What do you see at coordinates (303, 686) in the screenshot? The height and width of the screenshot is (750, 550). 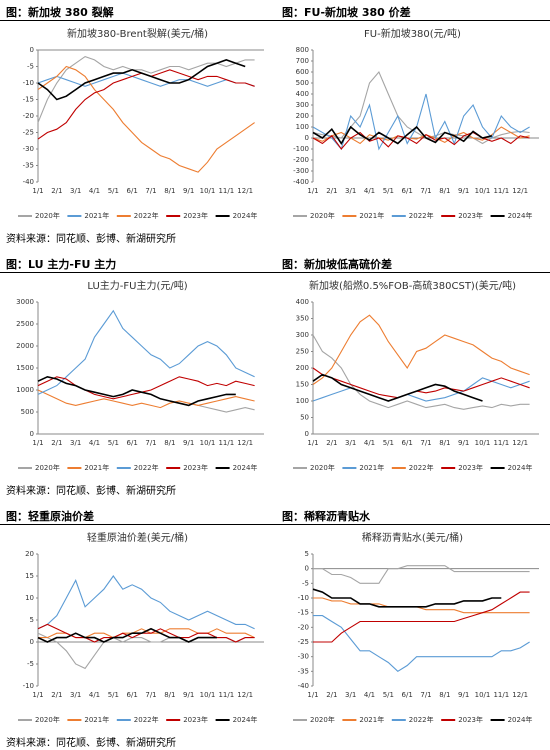 I see `y-tick-label: -40` at bounding box center [303, 686].